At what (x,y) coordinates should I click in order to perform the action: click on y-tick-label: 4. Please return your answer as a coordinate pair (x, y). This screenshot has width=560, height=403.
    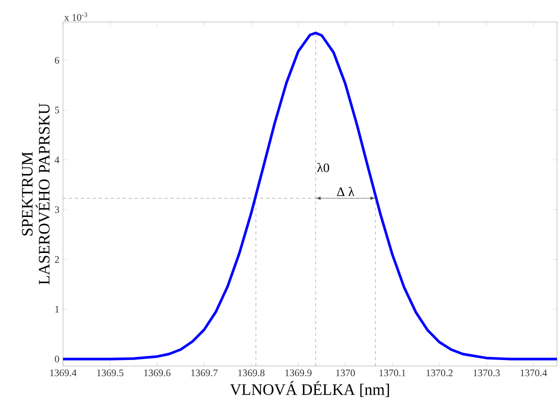
    Looking at the image, I should click on (57, 160).